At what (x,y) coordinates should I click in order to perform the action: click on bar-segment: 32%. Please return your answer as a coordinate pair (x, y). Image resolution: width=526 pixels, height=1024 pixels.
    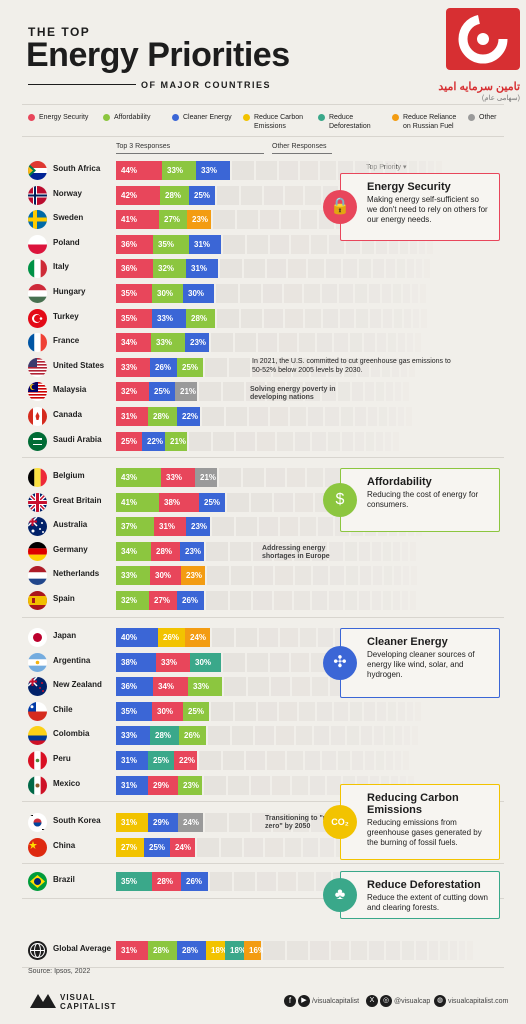
    Looking at the image, I should click on (132, 600).